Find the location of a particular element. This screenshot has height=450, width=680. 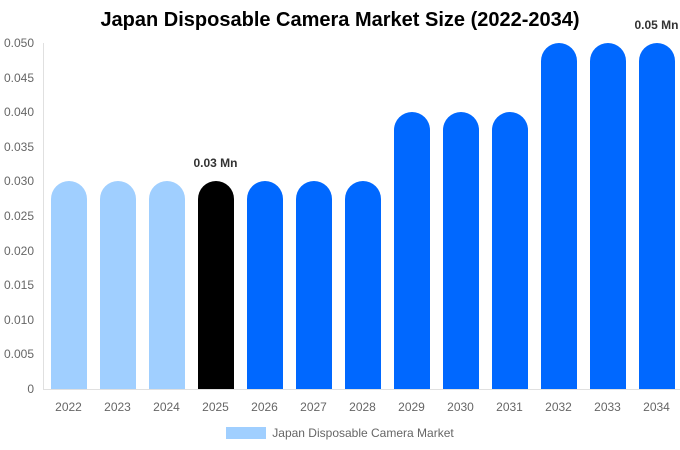

x-tick-label: 2030 is located at coordinates (460, 407).